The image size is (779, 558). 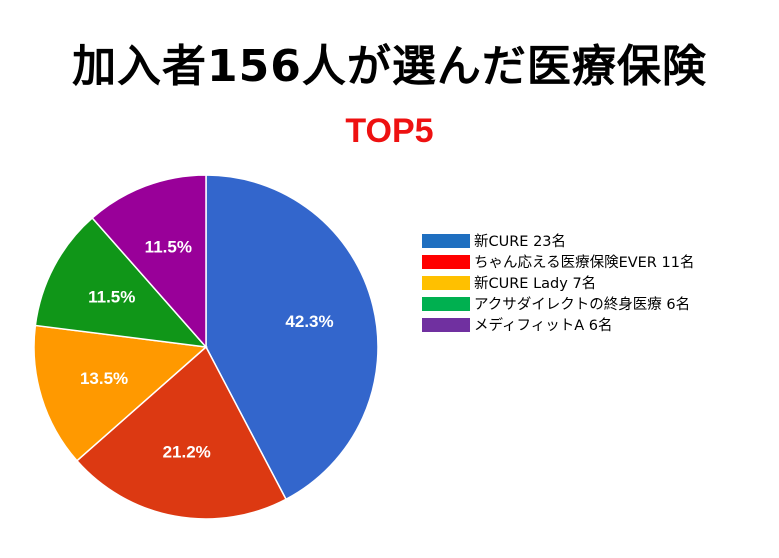 I want to click on legend-item-3: 新CURE Lady 7名, so click(x=558, y=282).